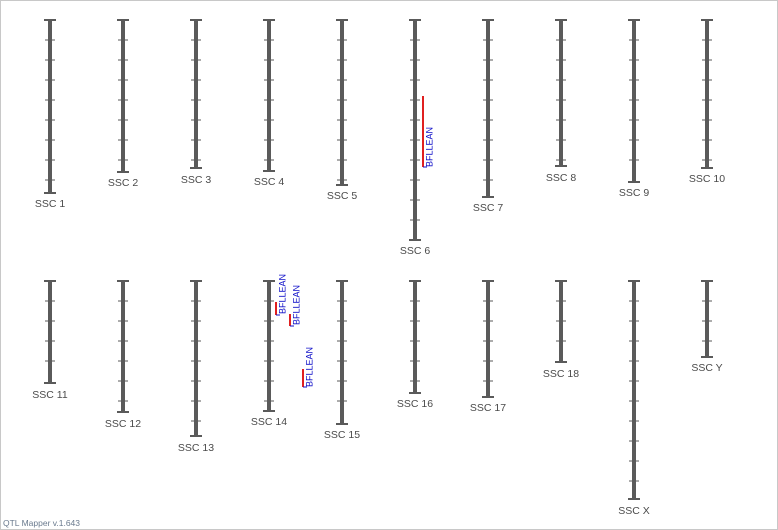 The height and width of the screenshot is (530, 778). I want to click on chromosome-ssc-15: SSC 15, so click(342, 360).